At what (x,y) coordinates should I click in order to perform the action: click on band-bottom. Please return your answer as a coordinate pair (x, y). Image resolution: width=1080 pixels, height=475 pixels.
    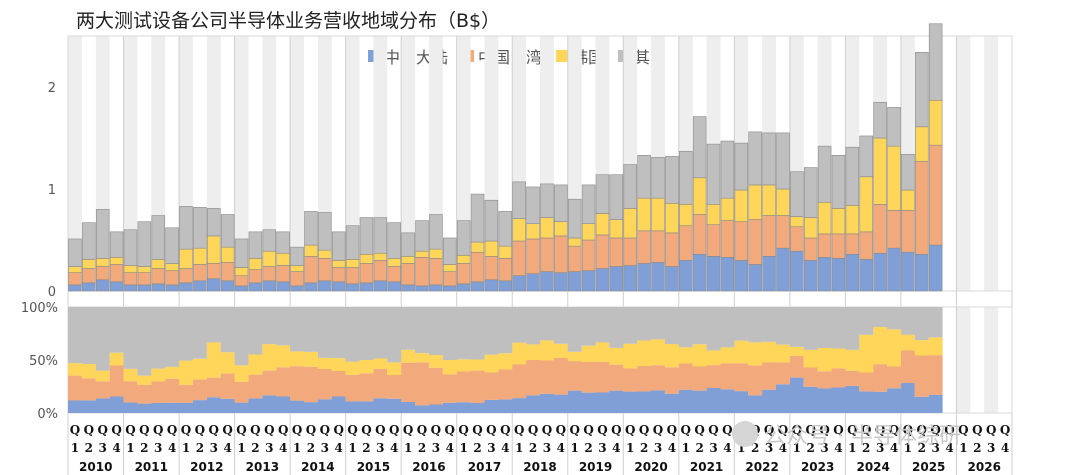
    Looking at the image, I should click on (963, 360).